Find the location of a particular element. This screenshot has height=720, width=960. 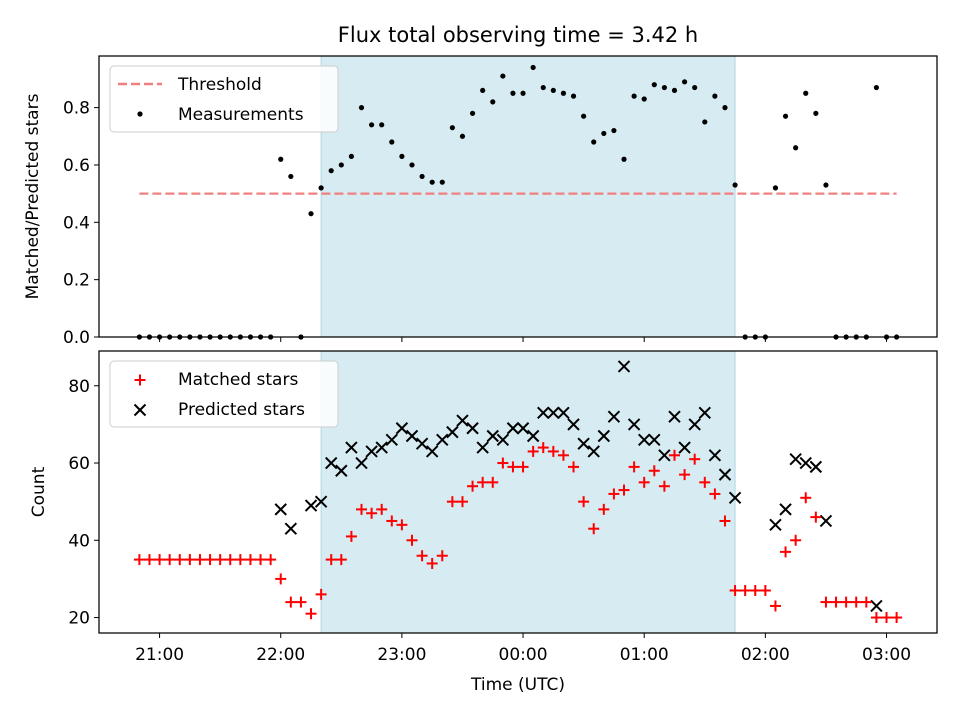

ytick-label: 60 is located at coordinates (79, 464).